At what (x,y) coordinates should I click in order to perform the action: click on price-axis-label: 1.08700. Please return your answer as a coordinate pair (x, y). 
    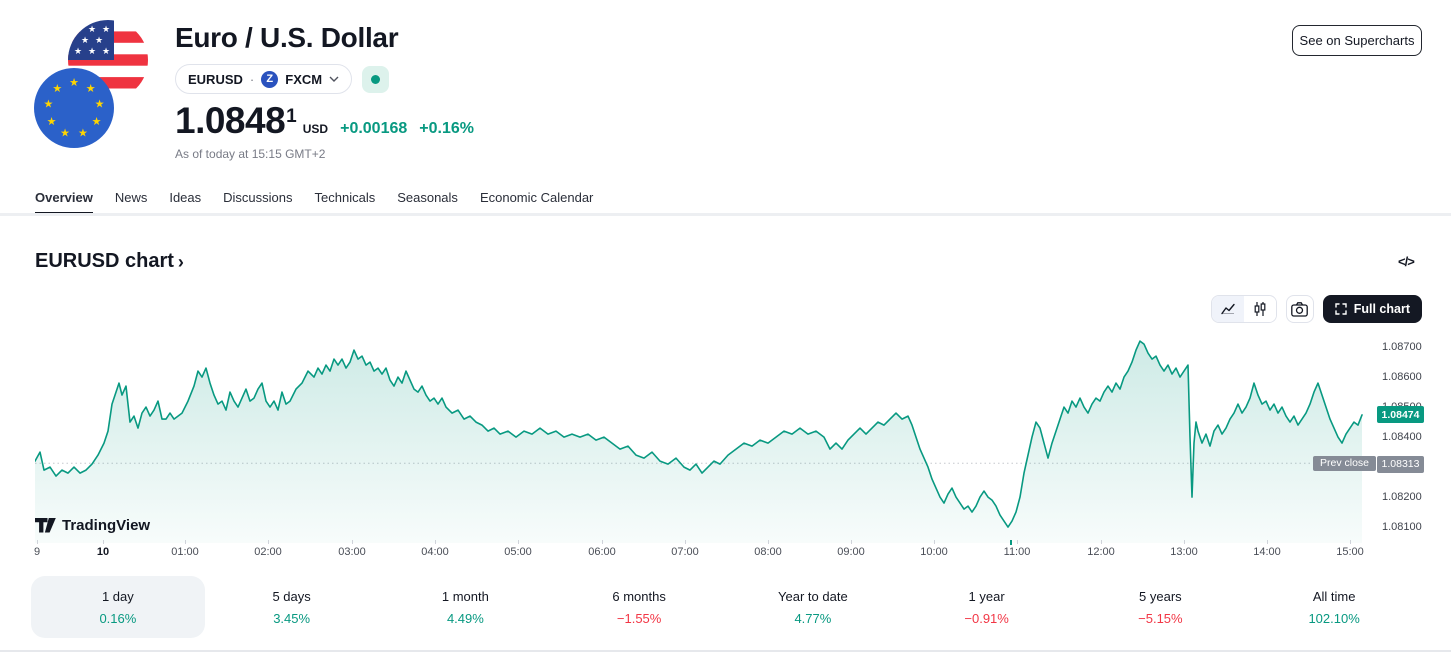
    Looking at the image, I should click on (1402, 347).